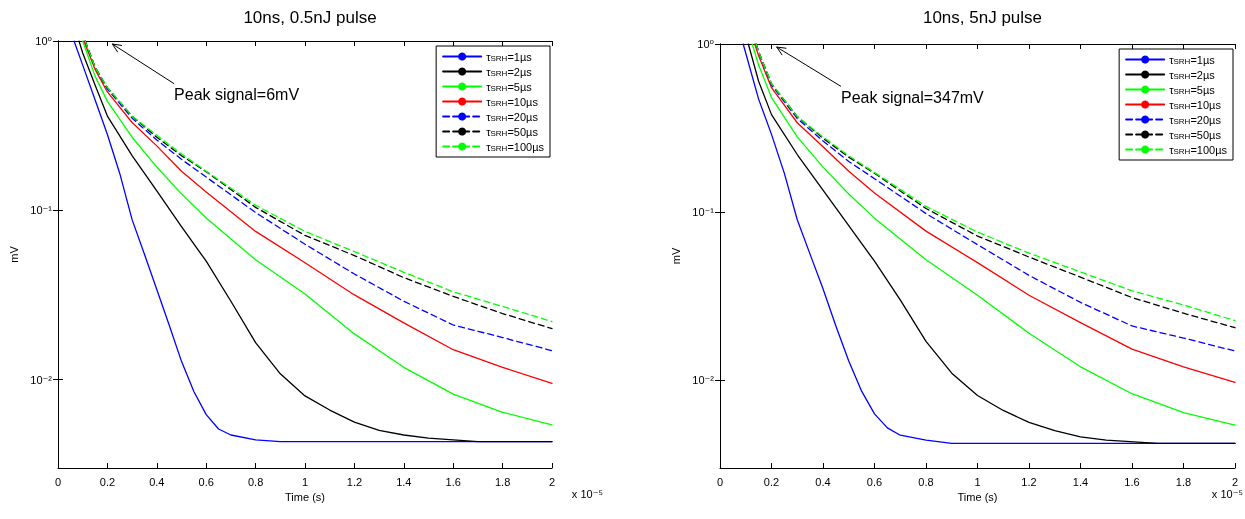 The height and width of the screenshot is (519, 1245). Describe the element at coordinates (237, 95) in the screenshot. I see `annotation: Peak signal=6mV` at that location.